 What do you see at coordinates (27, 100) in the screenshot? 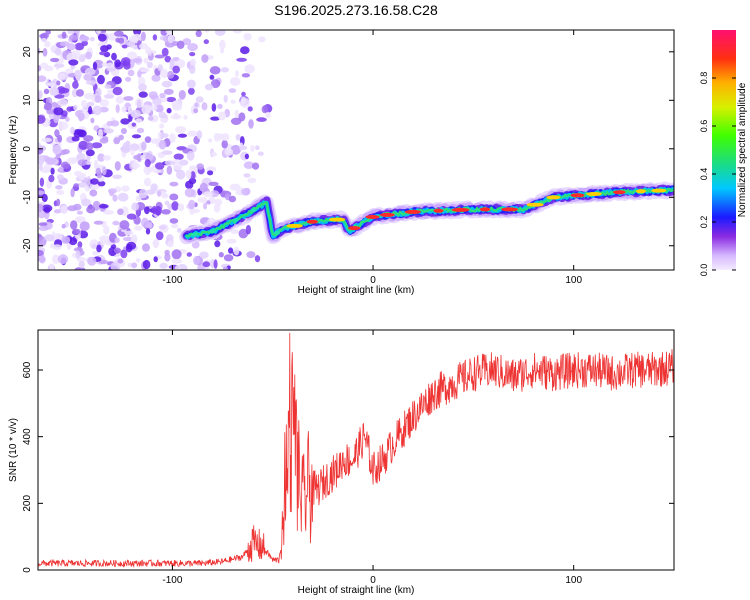
I see `y-tick-label: 10` at bounding box center [27, 100].